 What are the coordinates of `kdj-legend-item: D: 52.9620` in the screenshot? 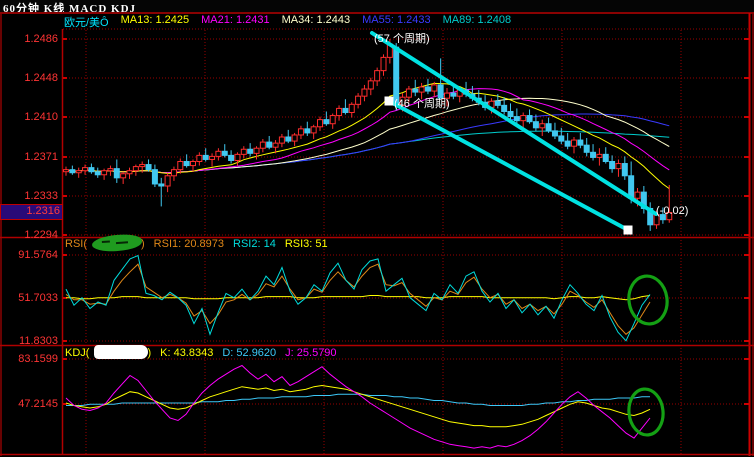 It's located at (249, 352).